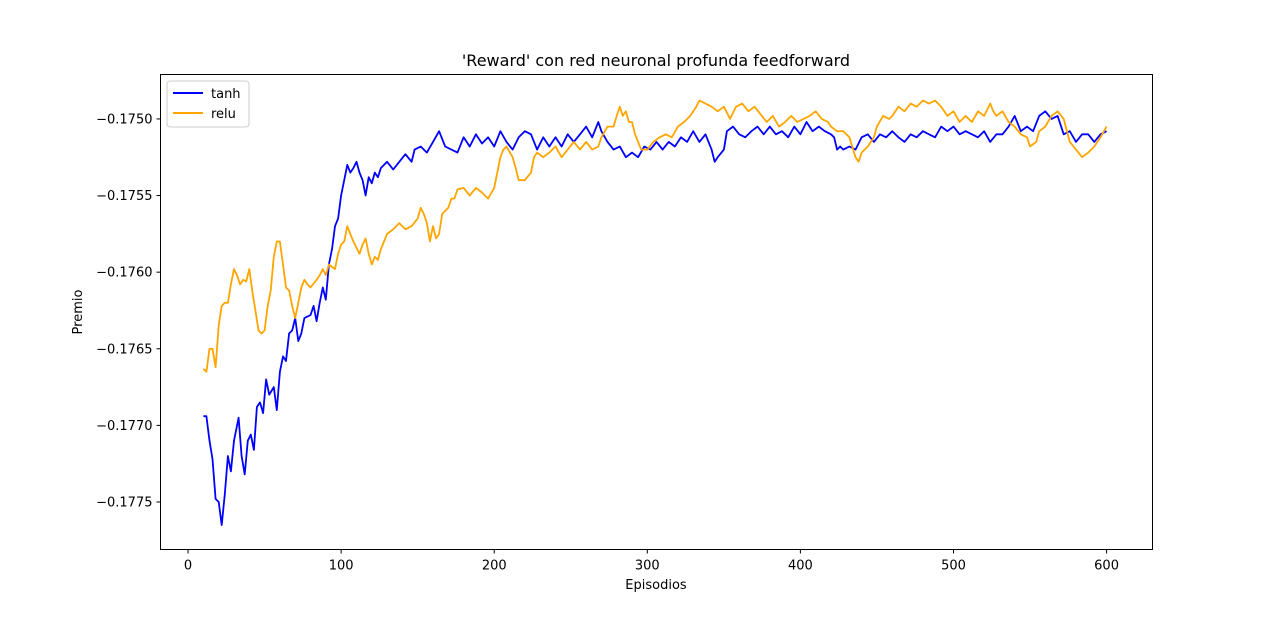 This screenshot has width=1280, height=617. Describe the element at coordinates (494, 566) in the screenshot. I see `x-tick-label: 200` at that location.